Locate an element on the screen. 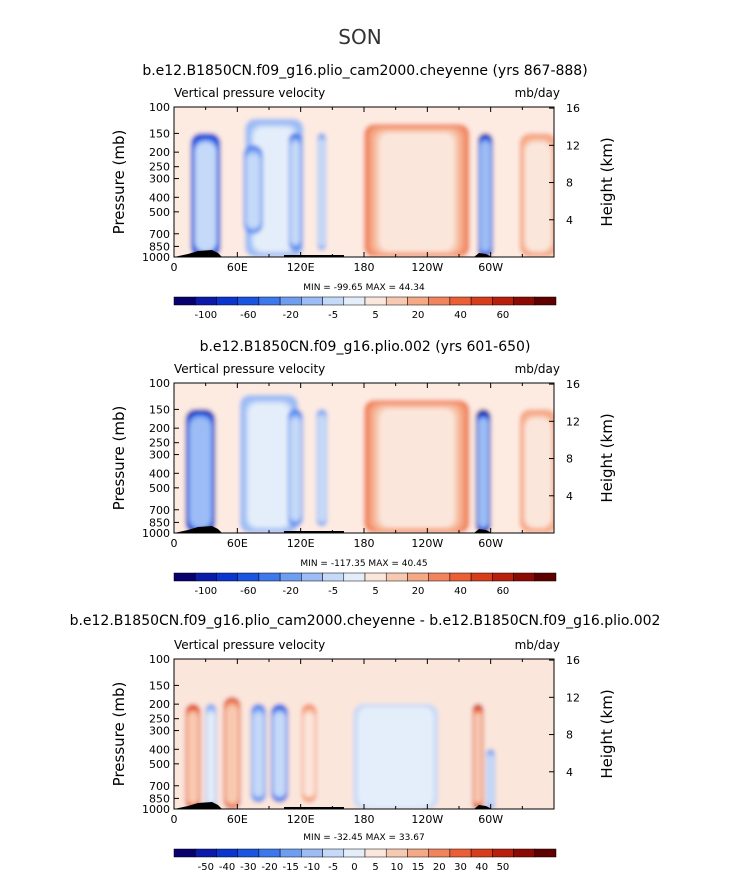 This screenshot has height=888, width=733. panel-3-variable: Vertical pressure velocity is located at coordinates (249, 645).